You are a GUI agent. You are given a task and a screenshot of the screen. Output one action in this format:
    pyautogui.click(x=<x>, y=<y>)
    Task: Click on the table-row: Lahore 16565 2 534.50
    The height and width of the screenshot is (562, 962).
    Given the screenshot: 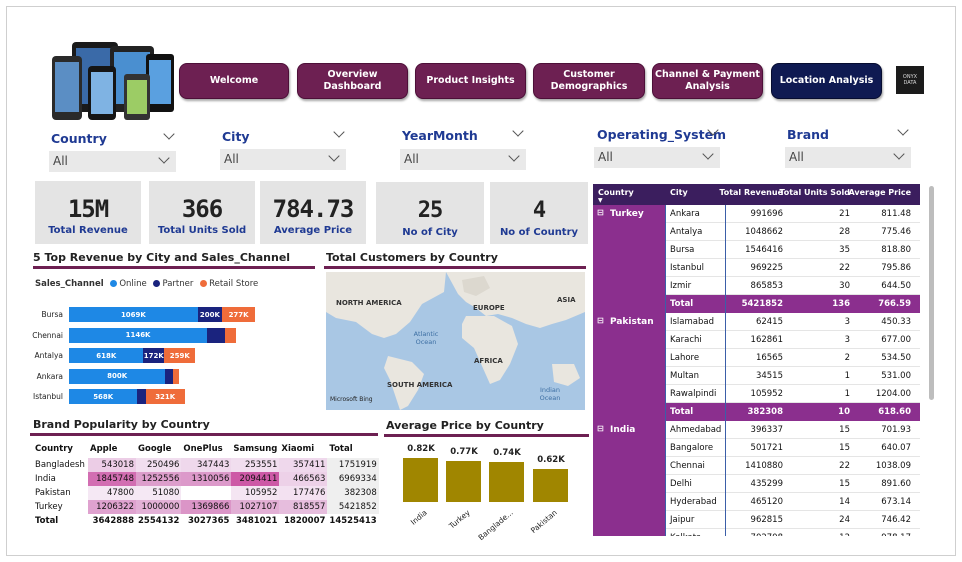 What is the action you would take?
    pyautogui.click(x=792, y=358)
    